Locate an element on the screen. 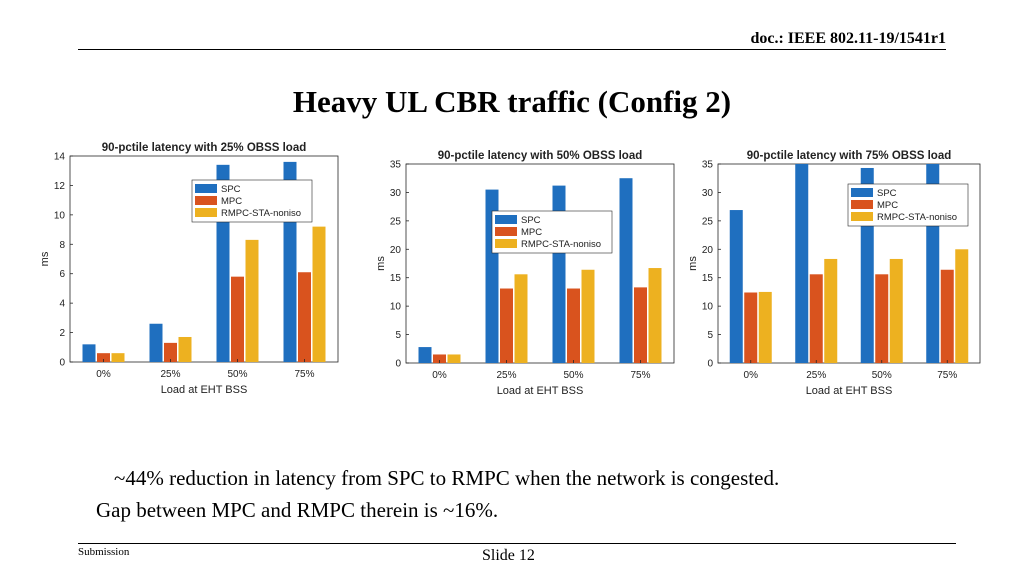 Image resolution: width=1024 pixels, height=576 pixels. y-tick-label: 4 is located at coordinates (62, 304).